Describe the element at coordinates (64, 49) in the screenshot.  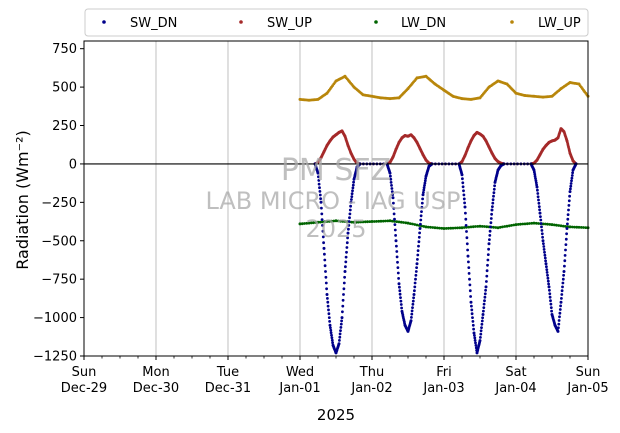
I see `y-tick-label: 750` at that location.